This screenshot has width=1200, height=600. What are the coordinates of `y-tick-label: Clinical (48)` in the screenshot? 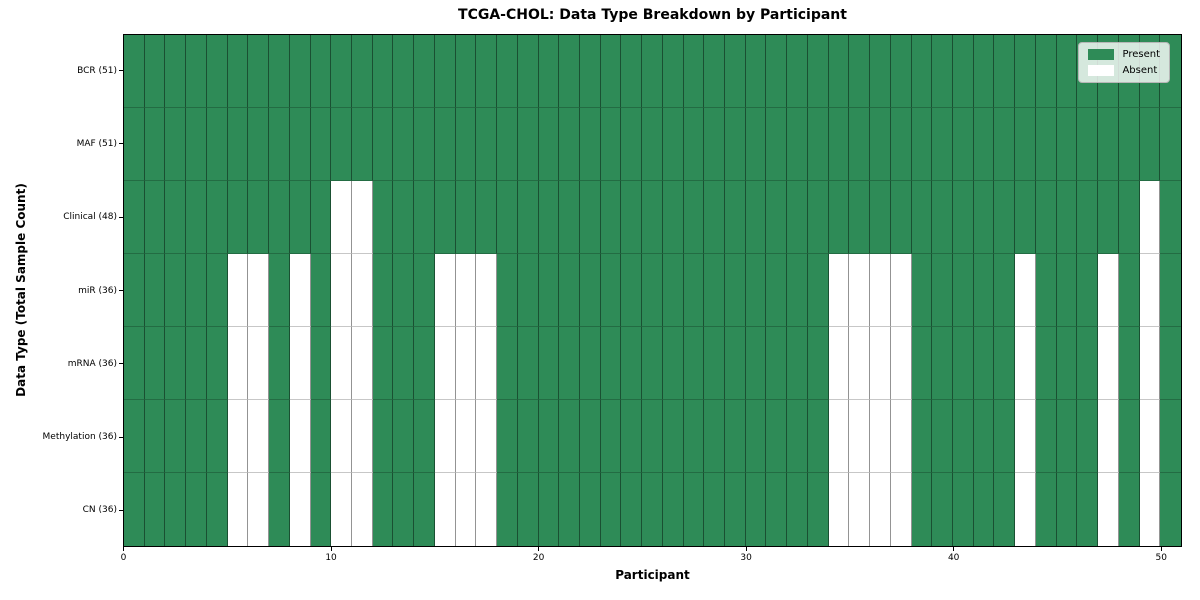 It's located at (90, 217).